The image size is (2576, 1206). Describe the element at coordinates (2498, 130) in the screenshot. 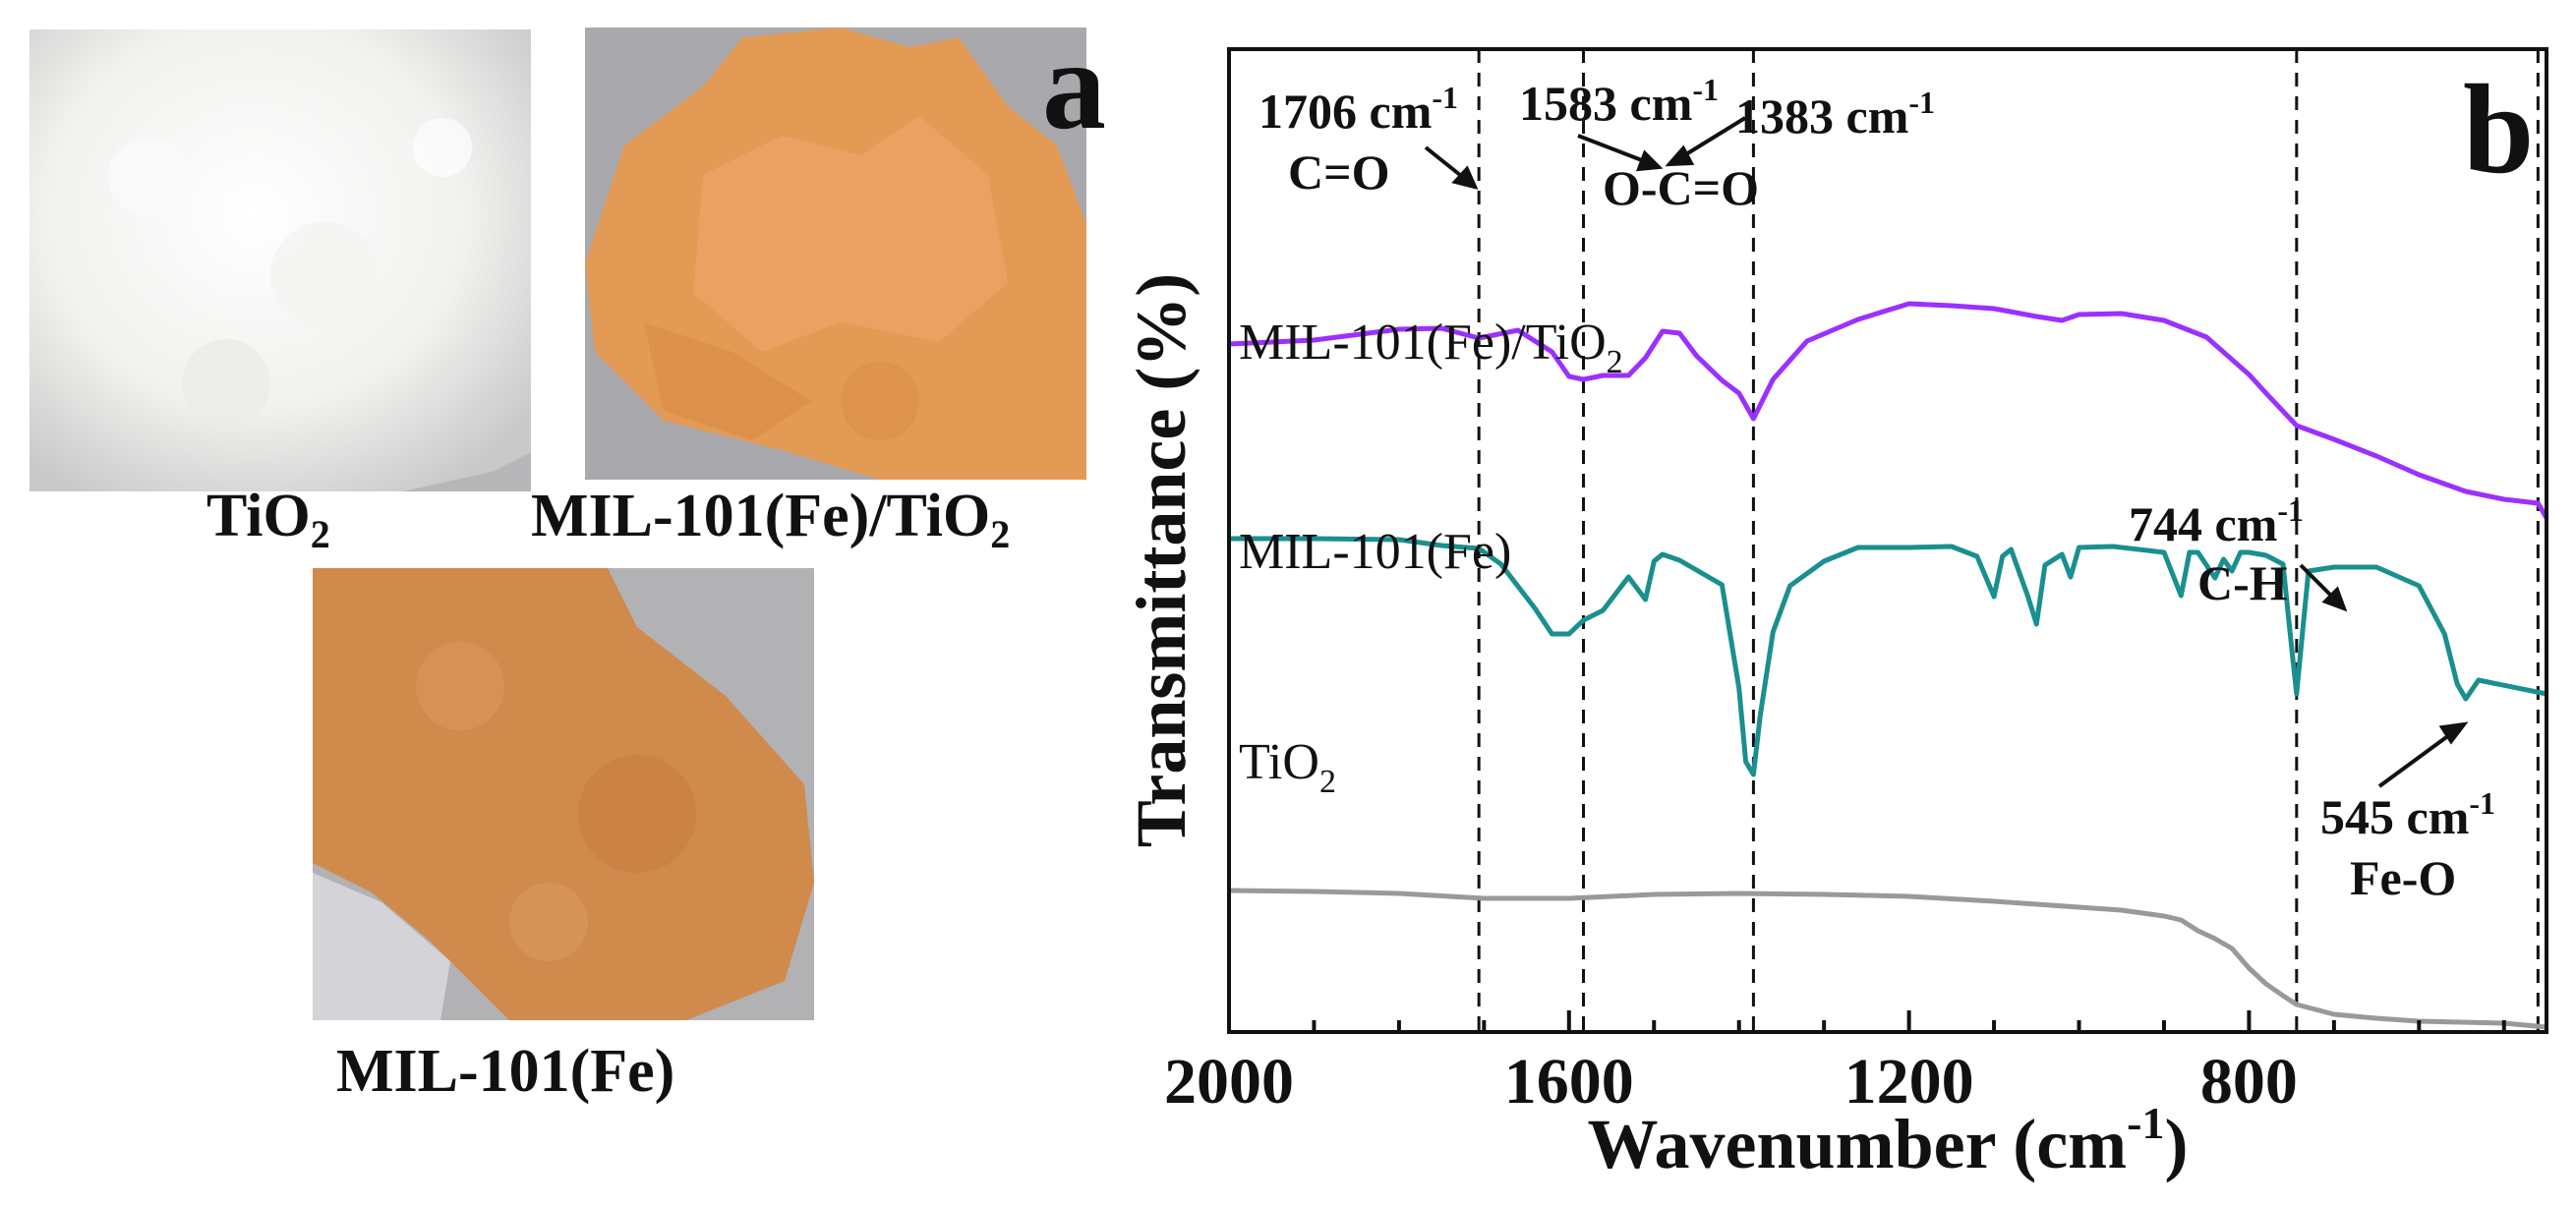

I see `panel-label-b: b` at that location.